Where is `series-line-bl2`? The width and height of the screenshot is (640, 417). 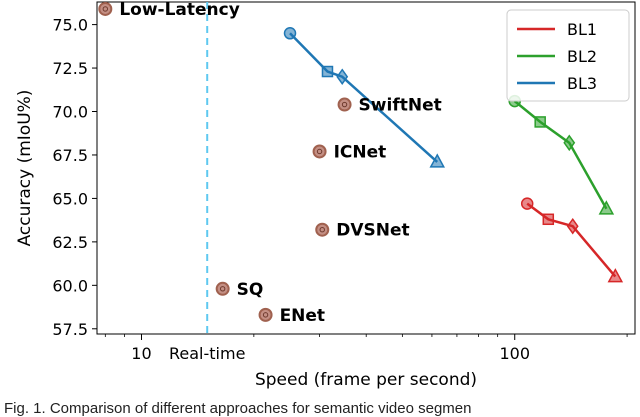
series-line-bl2 is located at coordinates (560, 155).